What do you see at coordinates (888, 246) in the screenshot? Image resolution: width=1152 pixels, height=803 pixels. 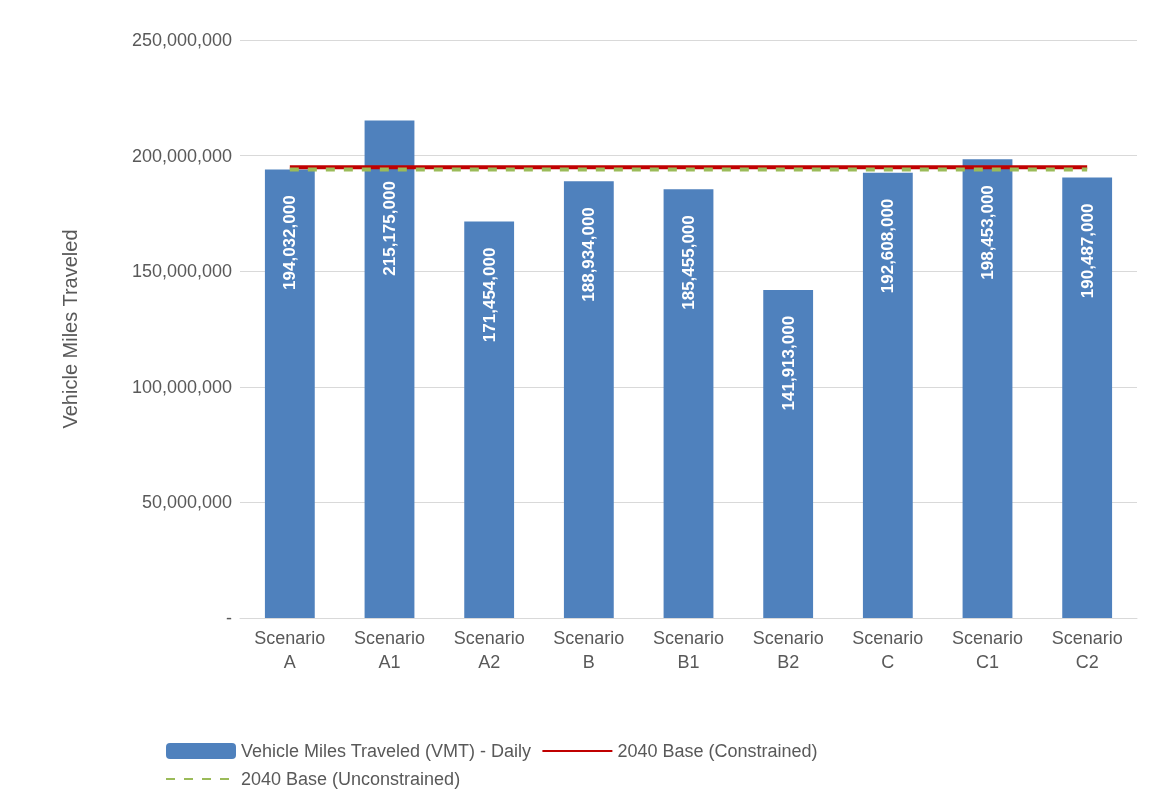 I see `data-label: 192,608,000` at bounding box center [888, 246].